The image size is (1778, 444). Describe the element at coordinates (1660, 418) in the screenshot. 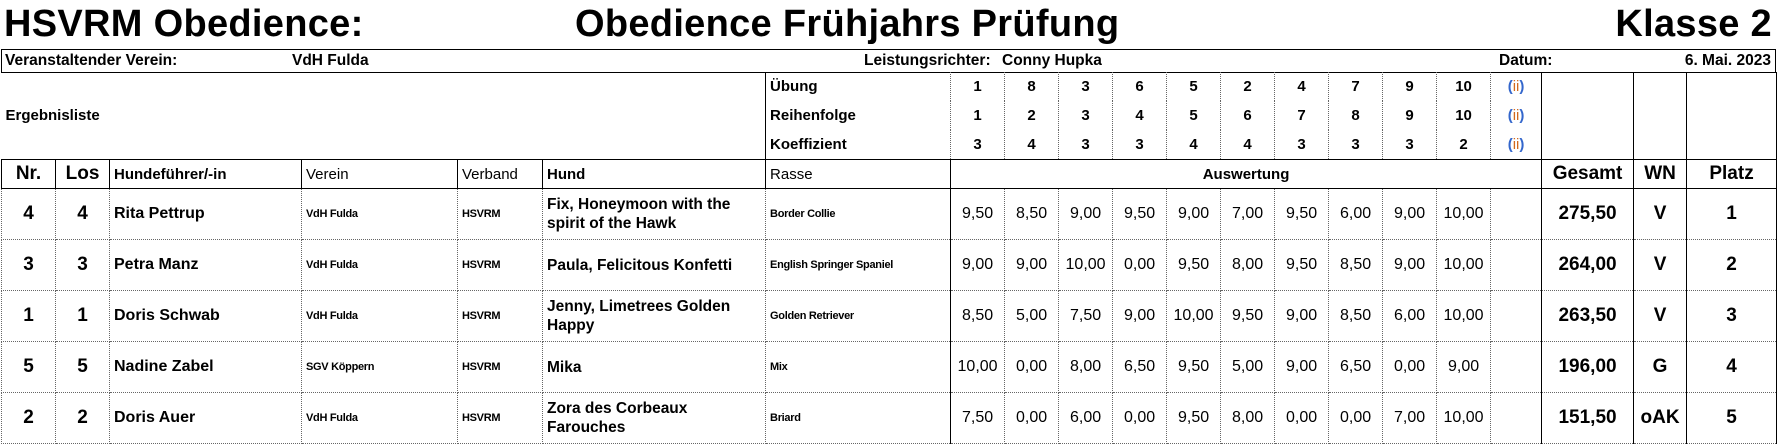

I see `row-wn: oAK` at that location.